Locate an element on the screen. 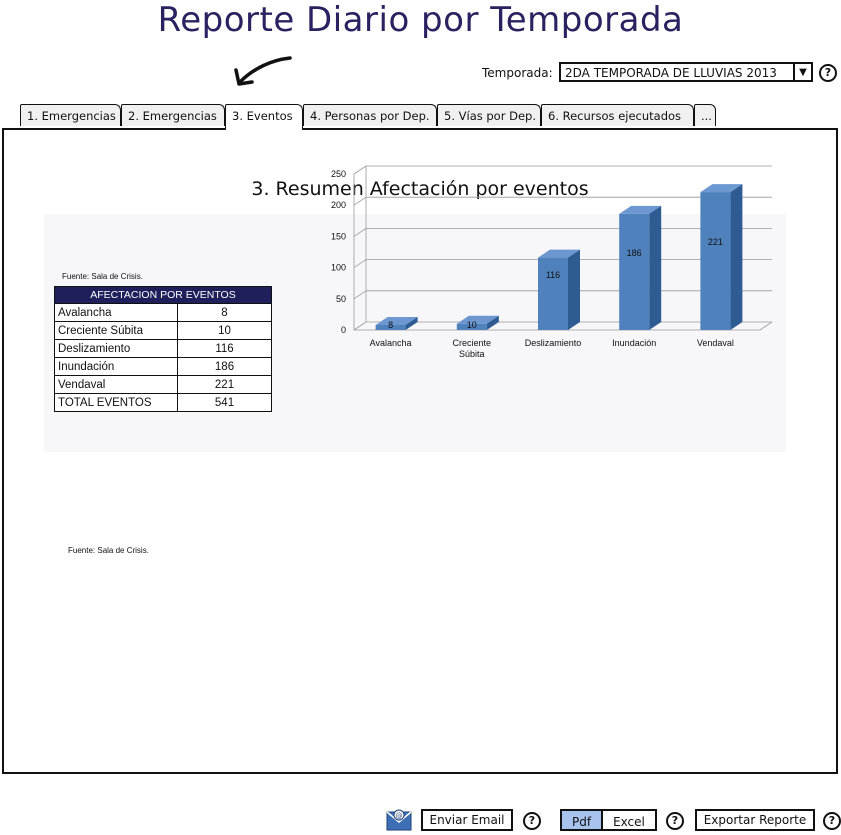  y-tick-label: 250 is located at coordinates (338, 174).